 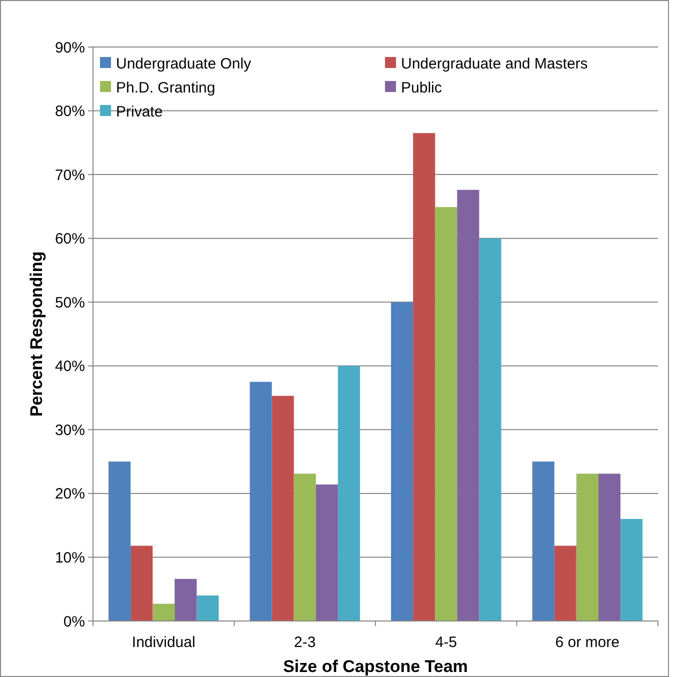 I want to click on x-tick-label: 6 or more, so click(x=587, y=642).